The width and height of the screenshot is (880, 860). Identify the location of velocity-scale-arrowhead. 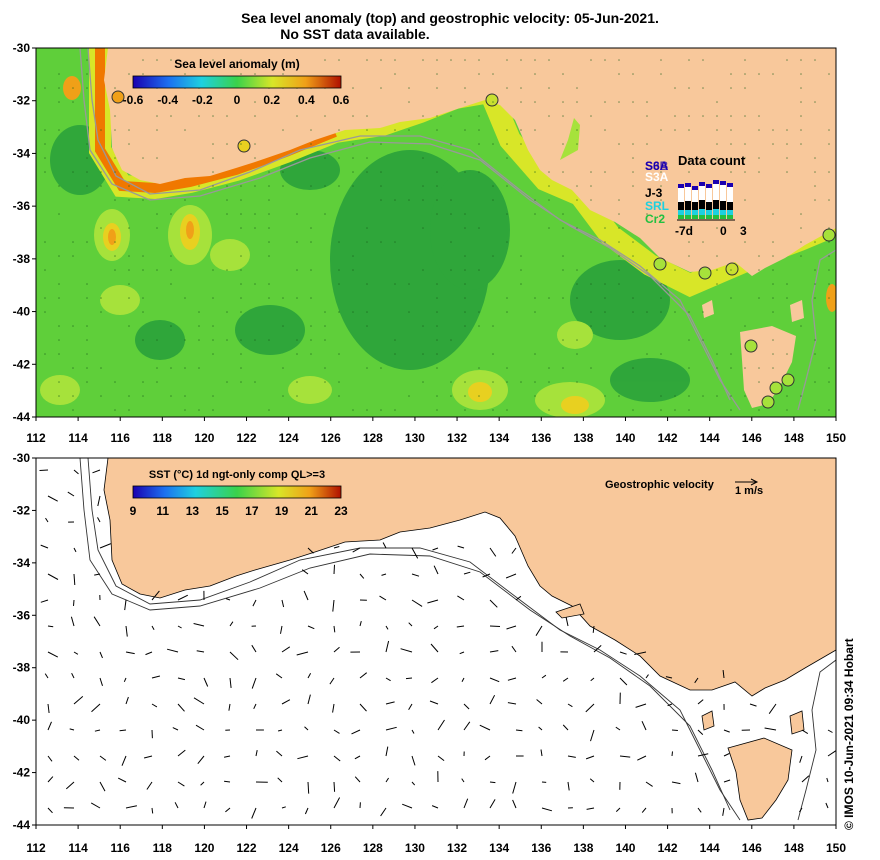
(754, 482).